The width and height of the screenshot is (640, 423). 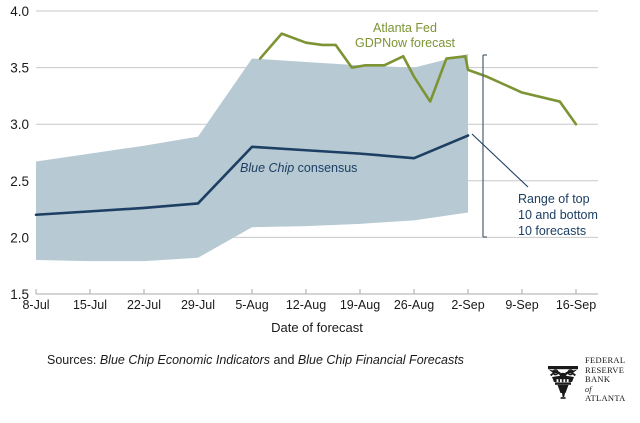 I want to click on logo-line-4-italic: of, so click(x=588, y=389).